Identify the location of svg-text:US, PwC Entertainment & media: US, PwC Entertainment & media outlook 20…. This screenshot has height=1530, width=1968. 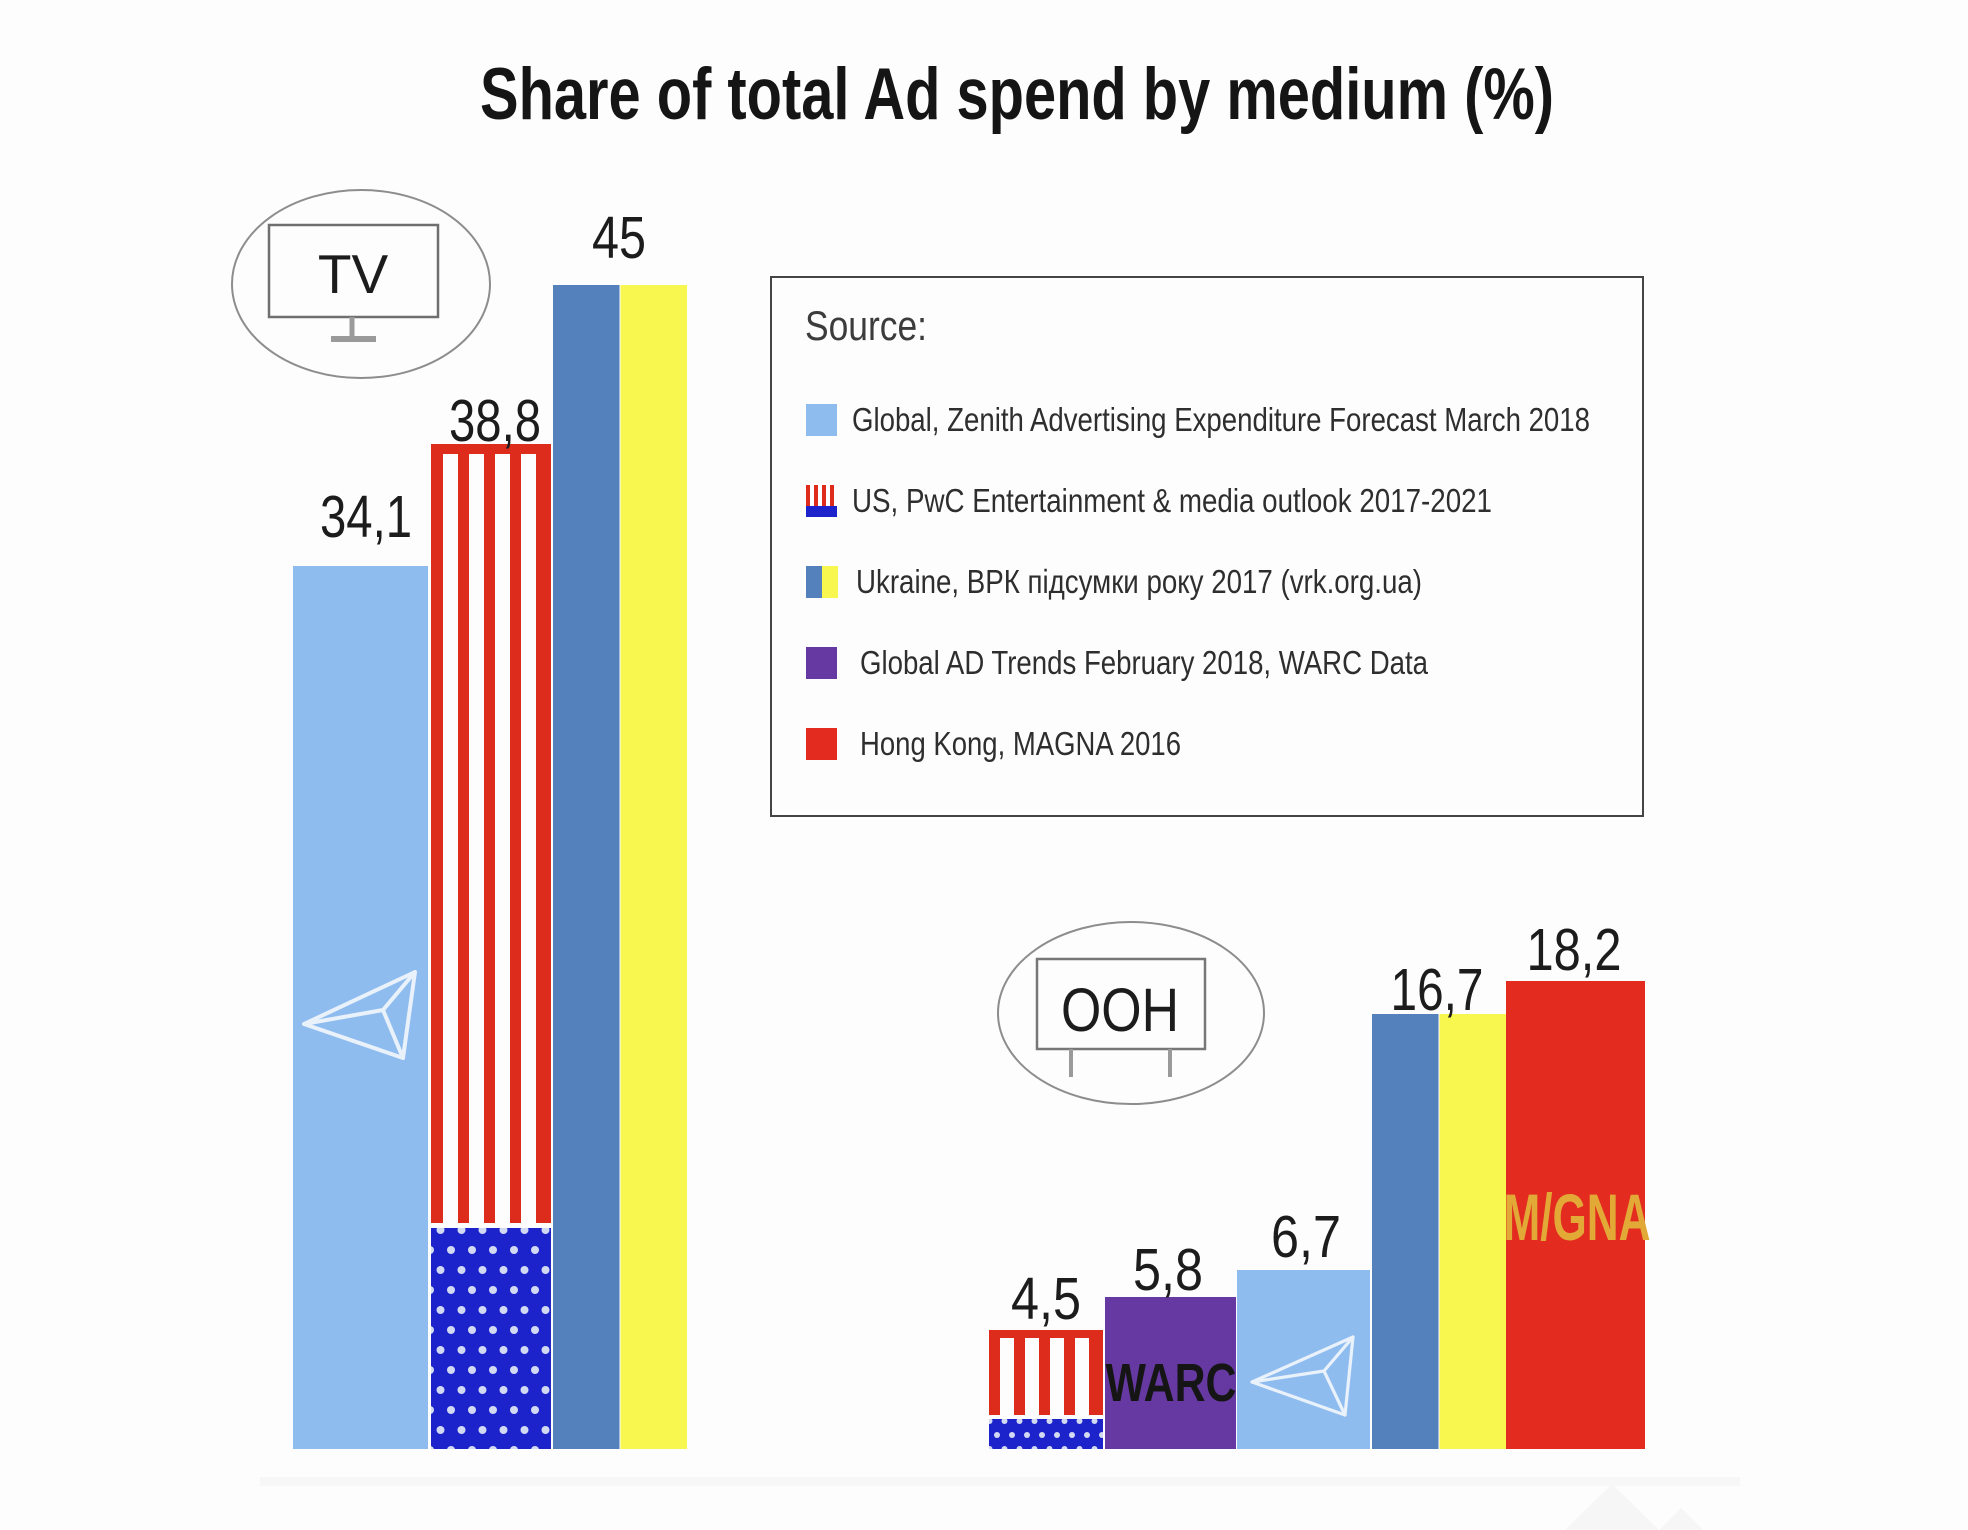
(1172, 500).